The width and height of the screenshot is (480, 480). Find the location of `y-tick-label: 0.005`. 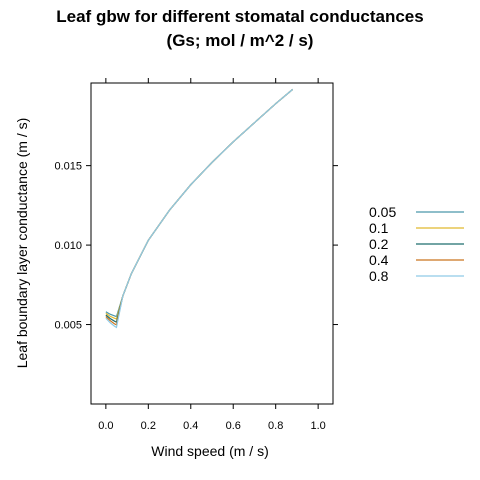

y-tick-label: 0.005 is located at coordinates (68, 326).